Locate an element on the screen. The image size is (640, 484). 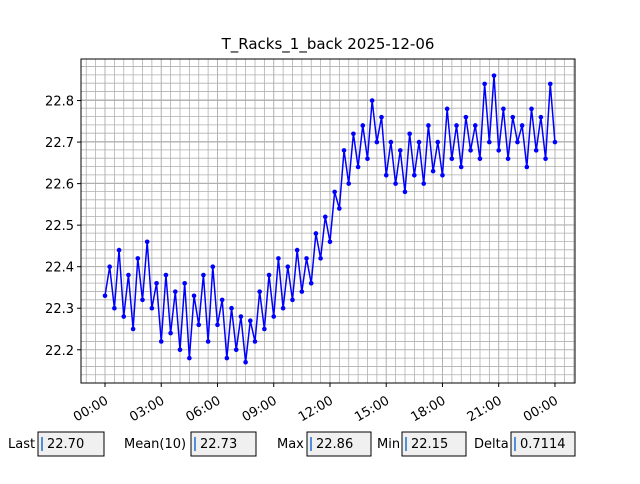
field-label: Min is located at coordinates (388, 444).